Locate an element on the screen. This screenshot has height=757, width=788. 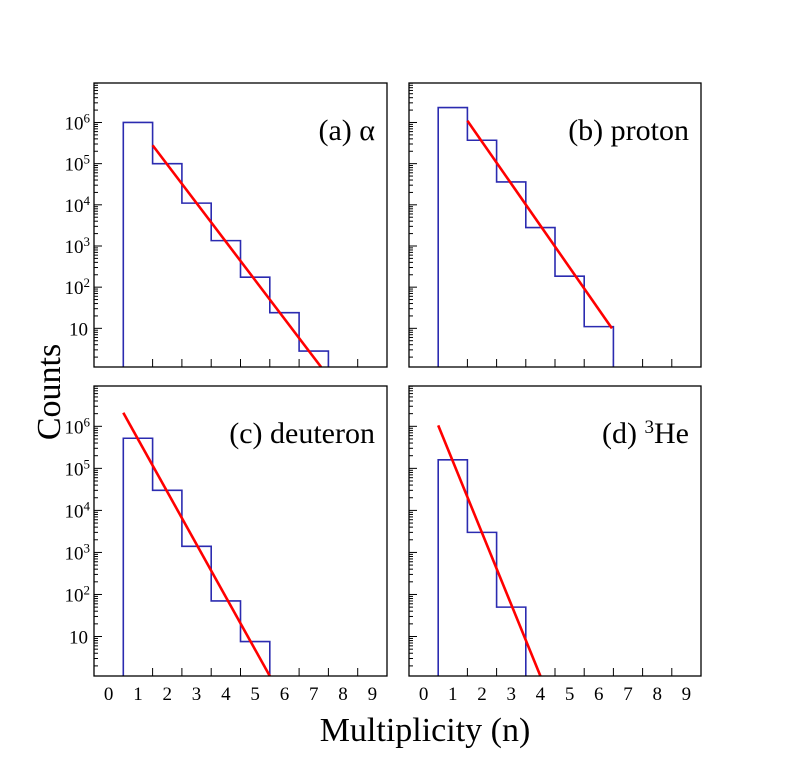
panel-label-text: (d) is located at coordinates (623, 433).